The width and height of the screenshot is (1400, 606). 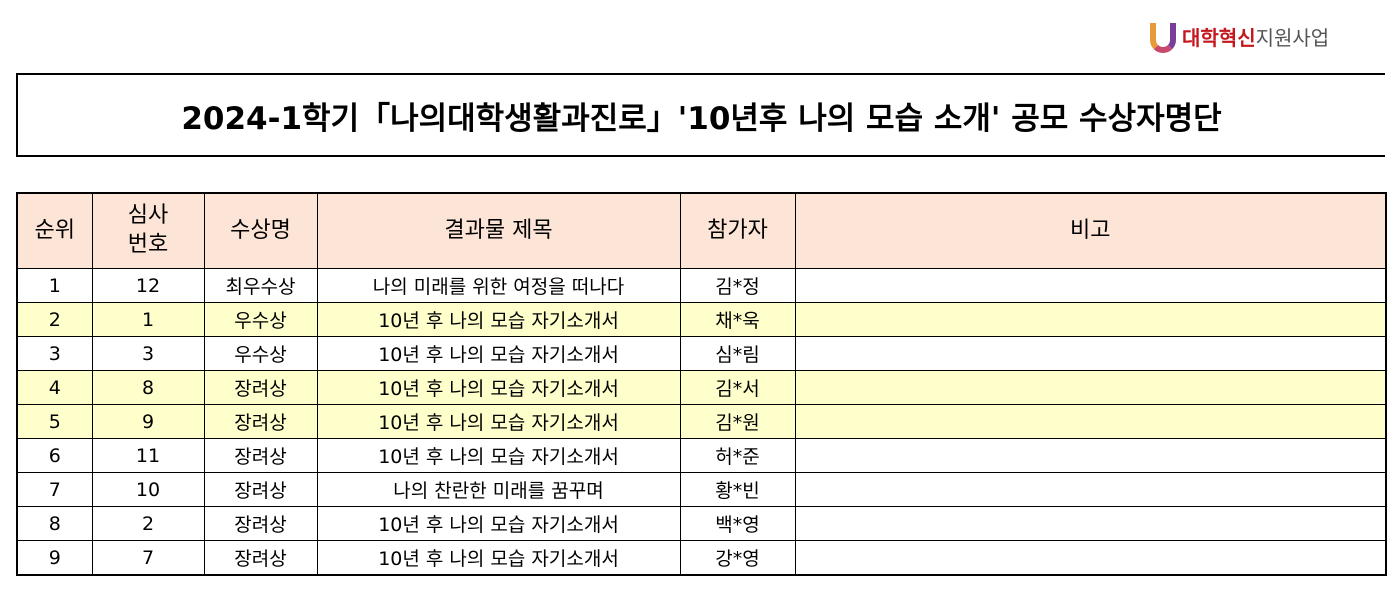 I want to click on cell-participant: 김*정, so click(x=737, y=285).